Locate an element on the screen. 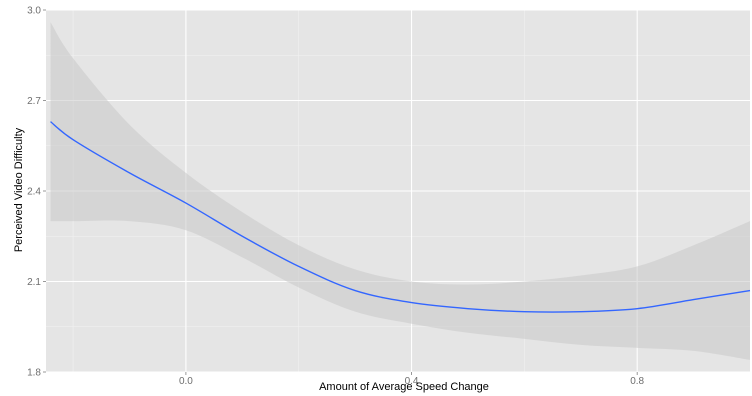 The image size is (752, 396). y-tick-label: 2.4 is located at coordinates (34, 192).